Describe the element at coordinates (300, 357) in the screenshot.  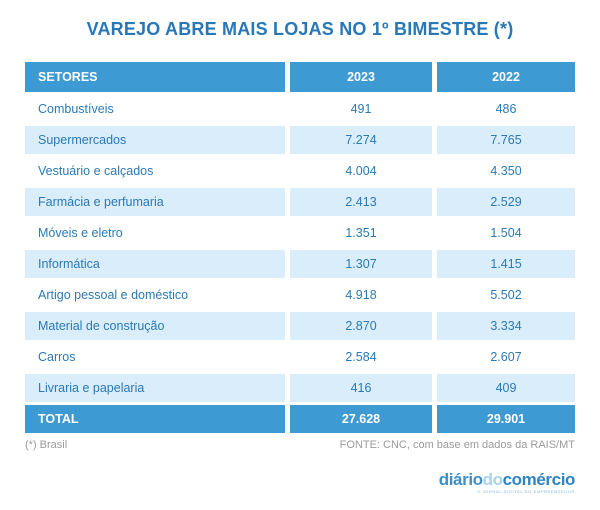
I see `table-row: Carros 2.584 2.607` at that location.